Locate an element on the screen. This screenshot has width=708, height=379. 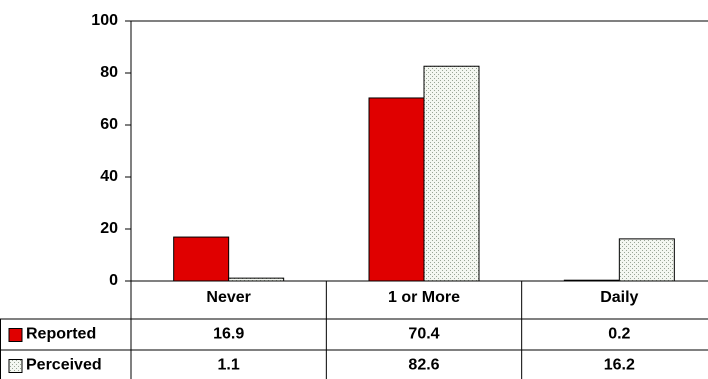
y-tick-label: 20 is located at coordinates (109, 228).